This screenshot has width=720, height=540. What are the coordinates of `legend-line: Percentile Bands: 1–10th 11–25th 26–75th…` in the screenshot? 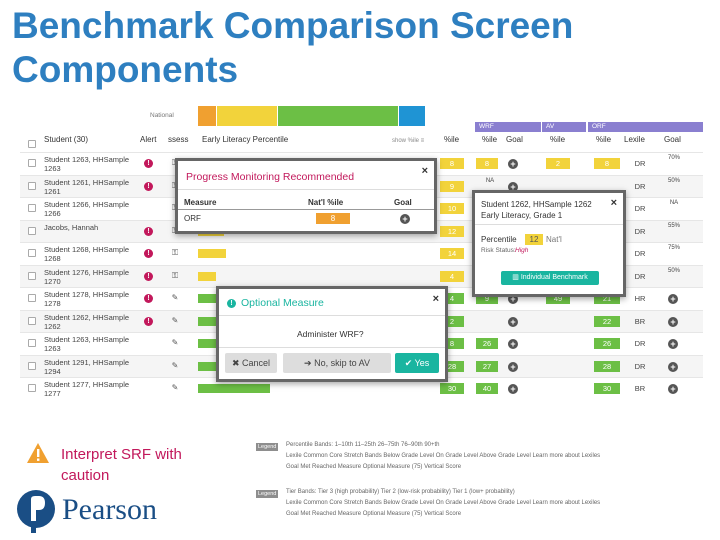 It's located at (363, 445).